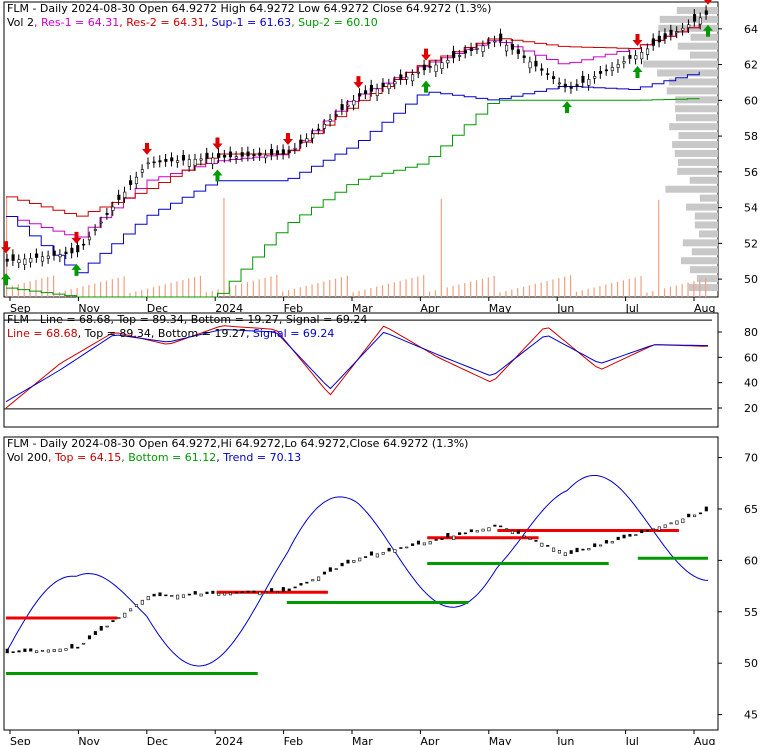 This screenshot has height=745, width=780. Describe the element at coordinates (258, 457) in the screenshot. I see `legend-entry: , Trend = 70.13` at that location.